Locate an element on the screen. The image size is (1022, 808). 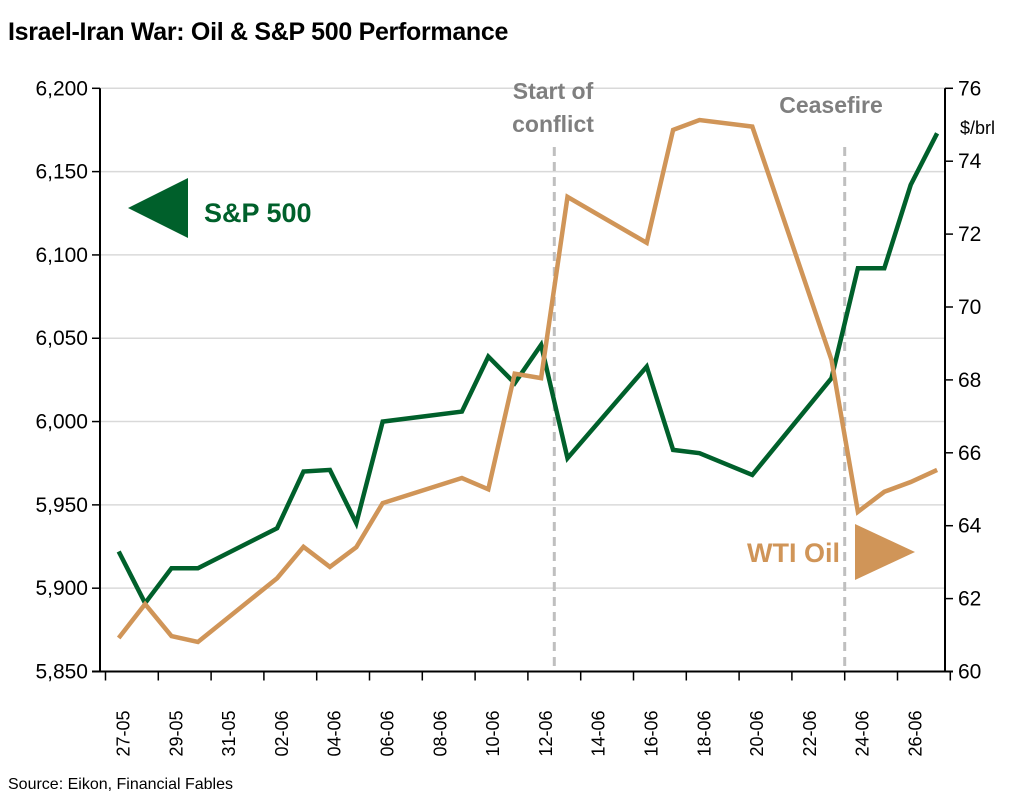
right-tick-label: 60 is located at coordinates (969, 672).